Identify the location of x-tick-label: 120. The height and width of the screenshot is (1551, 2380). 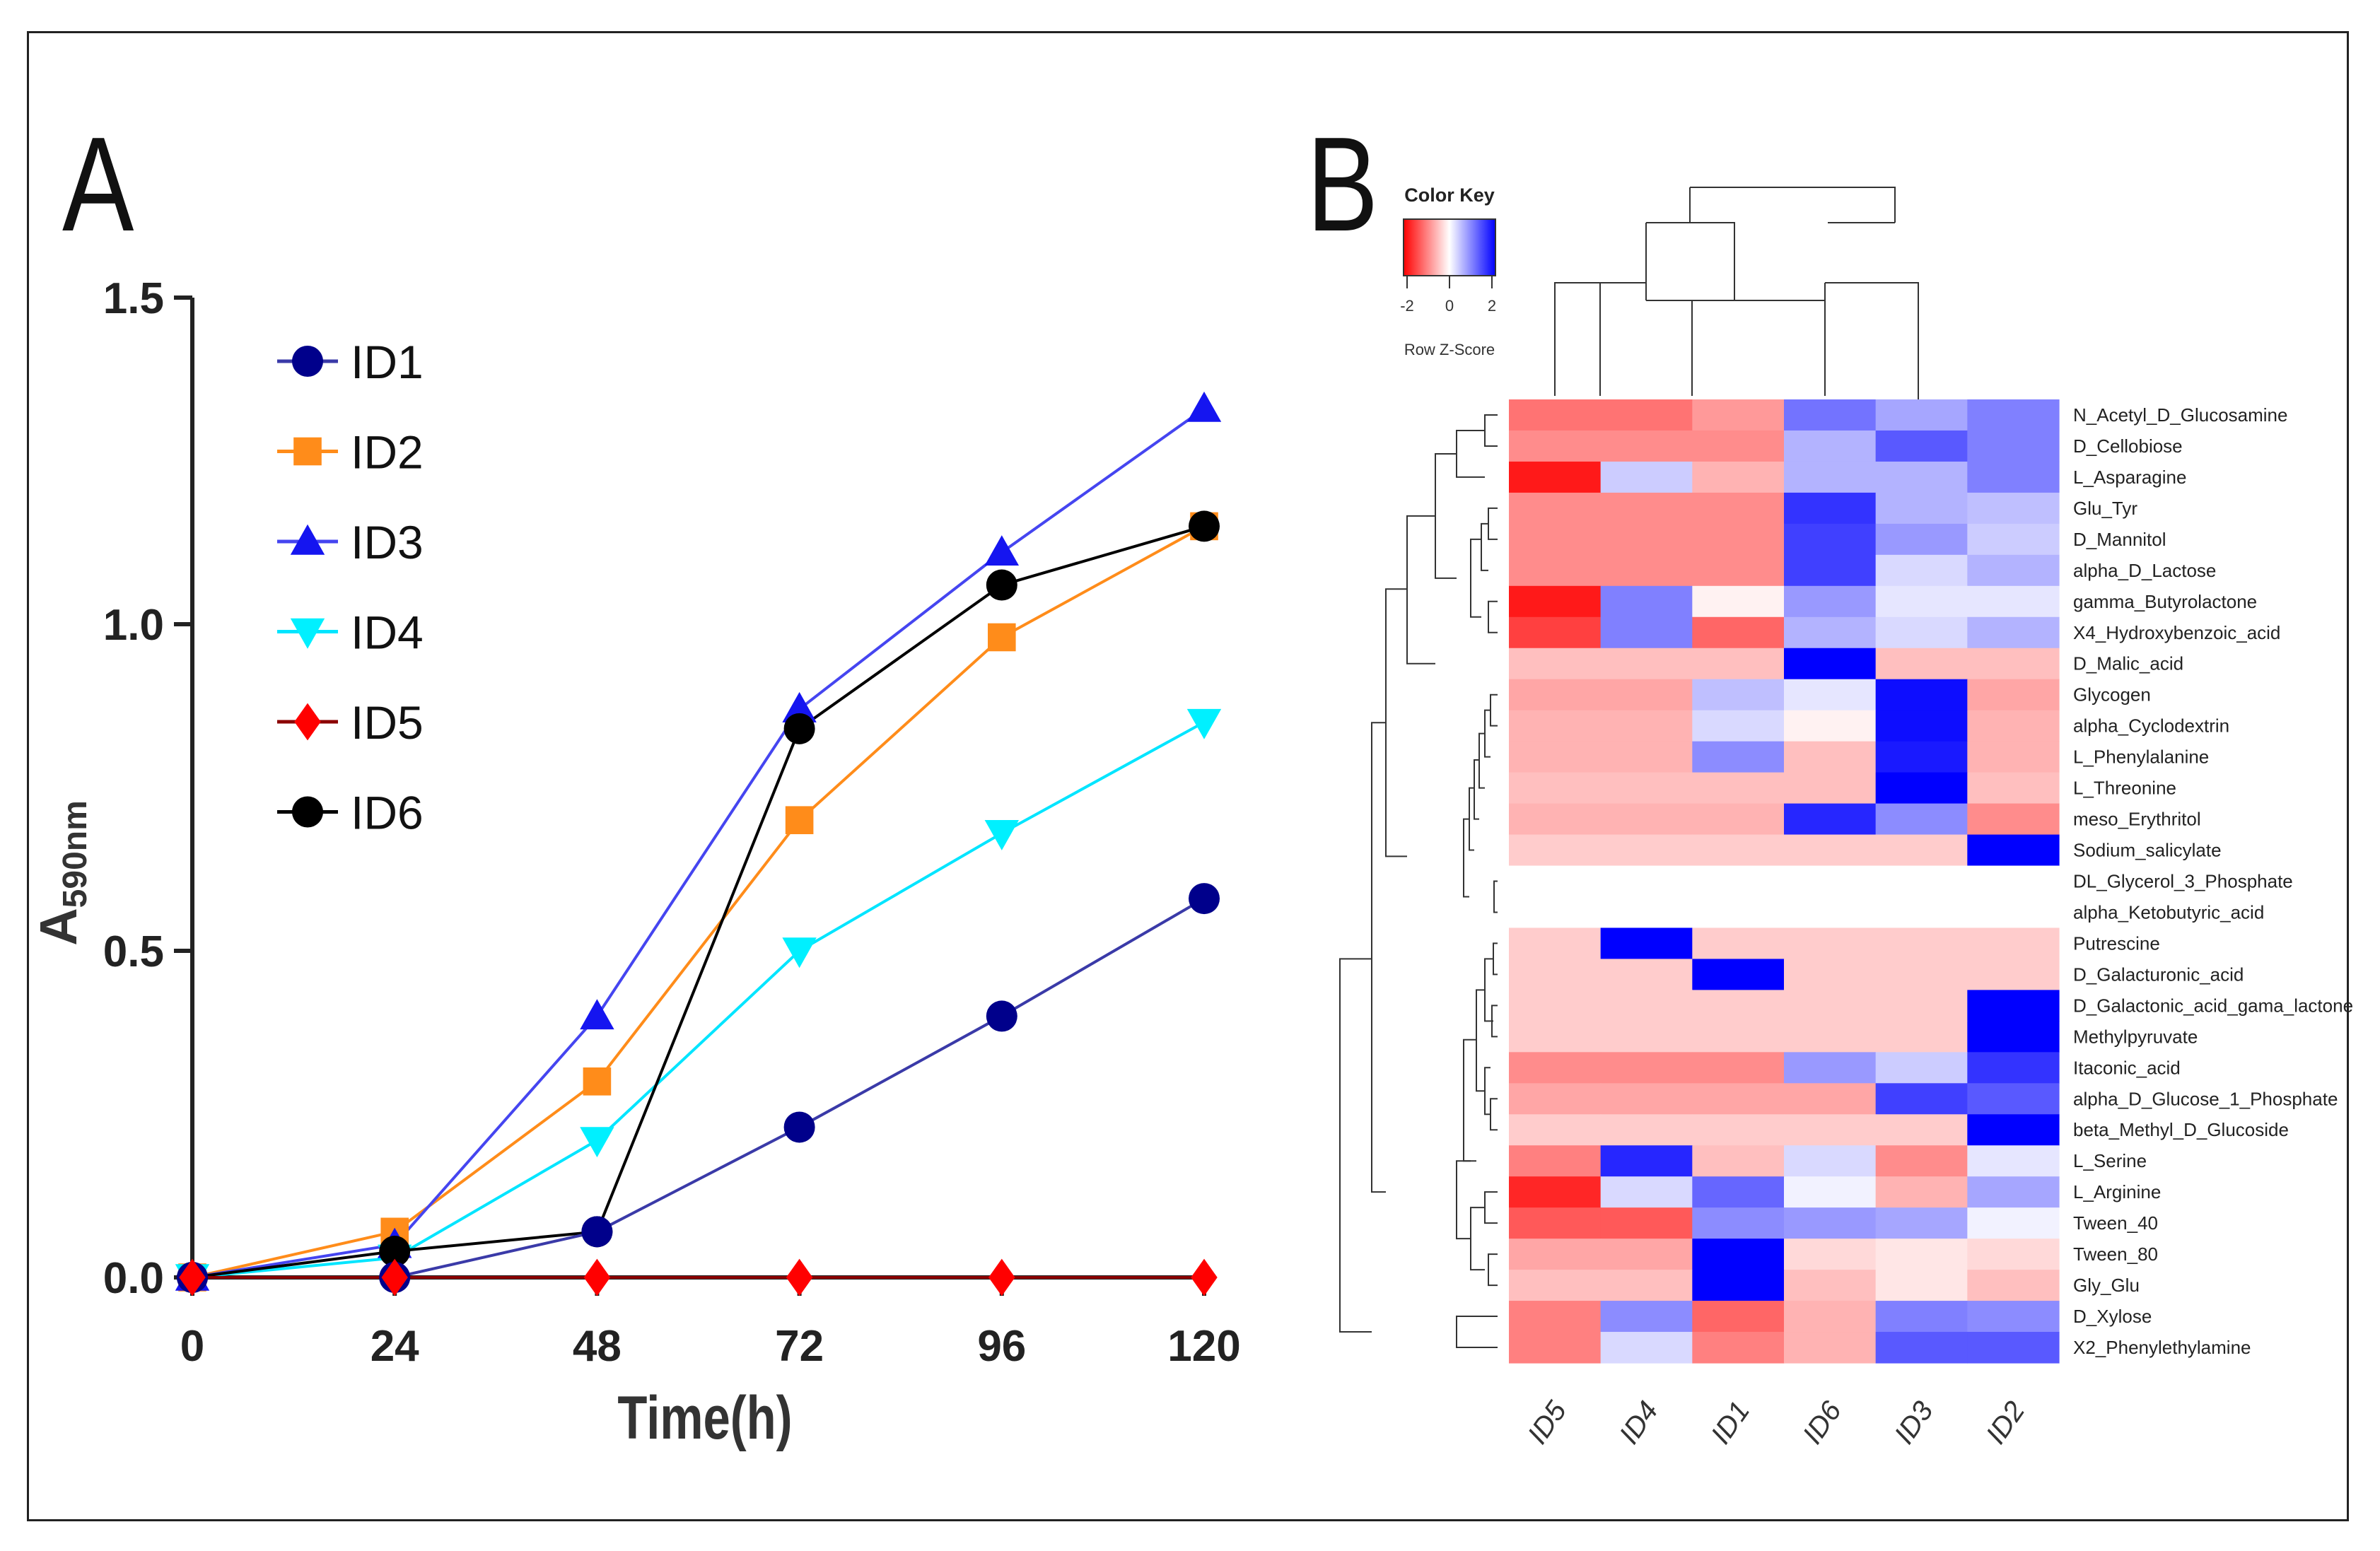
(1203, 1346).